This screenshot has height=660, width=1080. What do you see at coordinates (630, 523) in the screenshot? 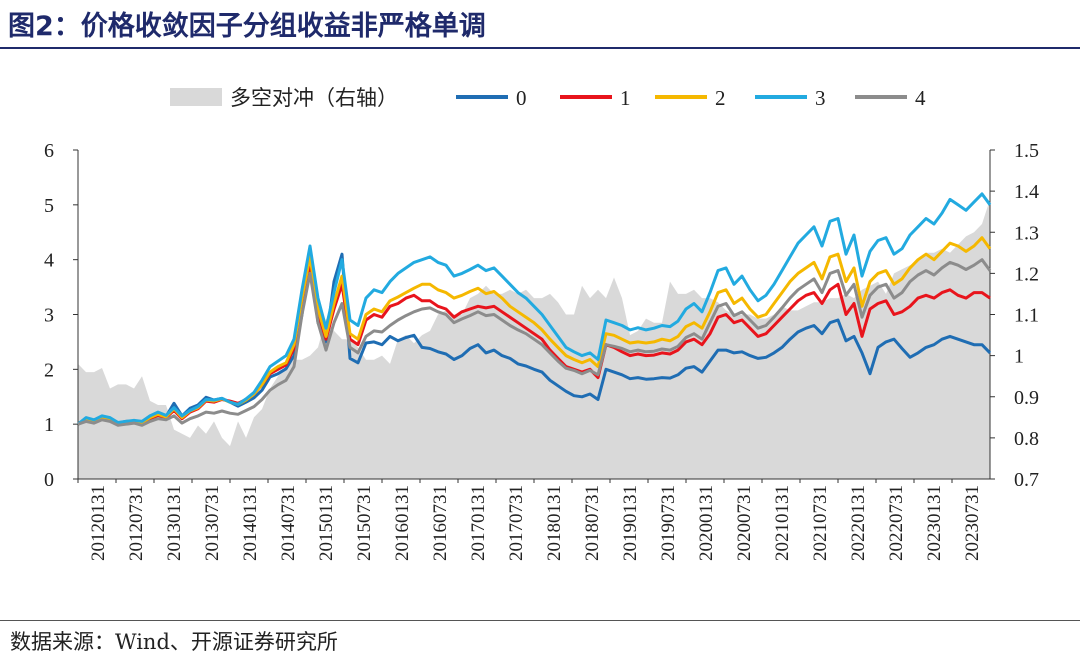
I see `x-tick-label: 20190131` at bounding box center [630, 523].